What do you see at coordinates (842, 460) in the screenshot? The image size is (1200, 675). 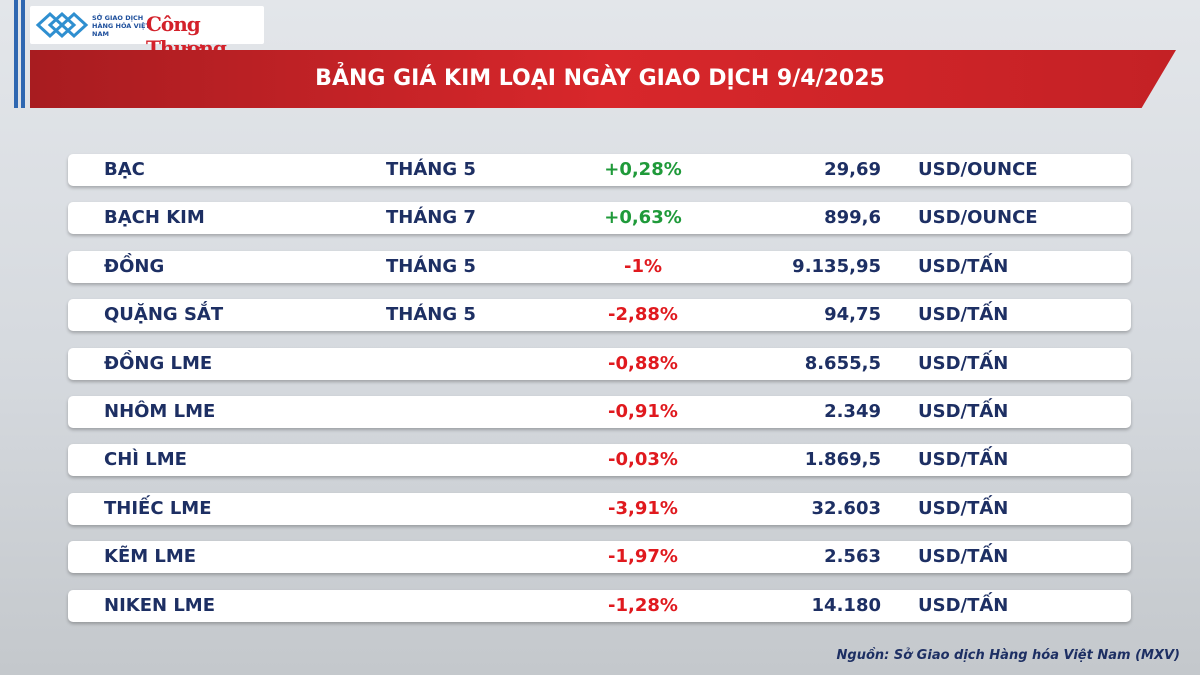 I see `cell-price: 1.869,5` at bounding box center [842, 460].